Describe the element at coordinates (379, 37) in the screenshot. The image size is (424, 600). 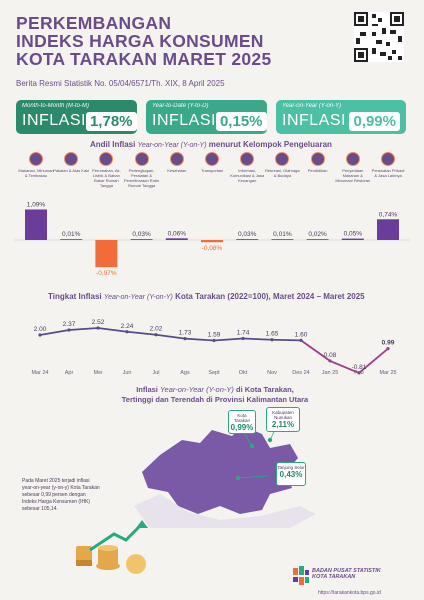
I see `qr-code-icon` at that location.